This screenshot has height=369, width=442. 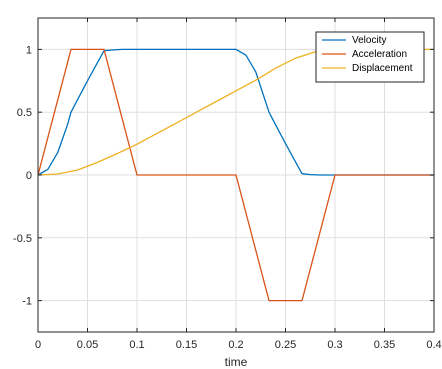 I want to click on legend-label: Displacement, so click(x=382, y=68).